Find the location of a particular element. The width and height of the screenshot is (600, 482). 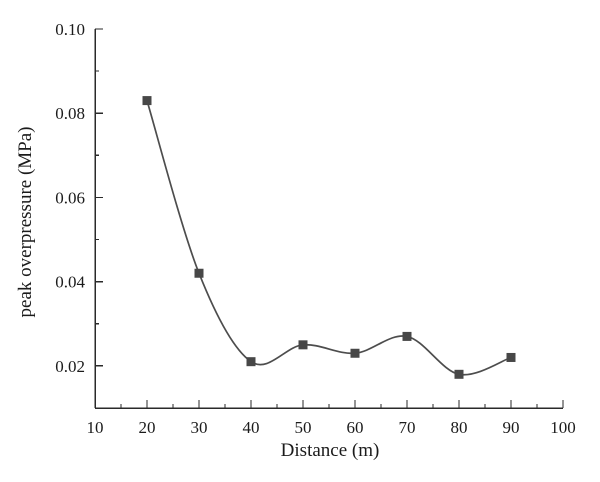

x-tick-label: 50 is located at coordinates (303, 427).